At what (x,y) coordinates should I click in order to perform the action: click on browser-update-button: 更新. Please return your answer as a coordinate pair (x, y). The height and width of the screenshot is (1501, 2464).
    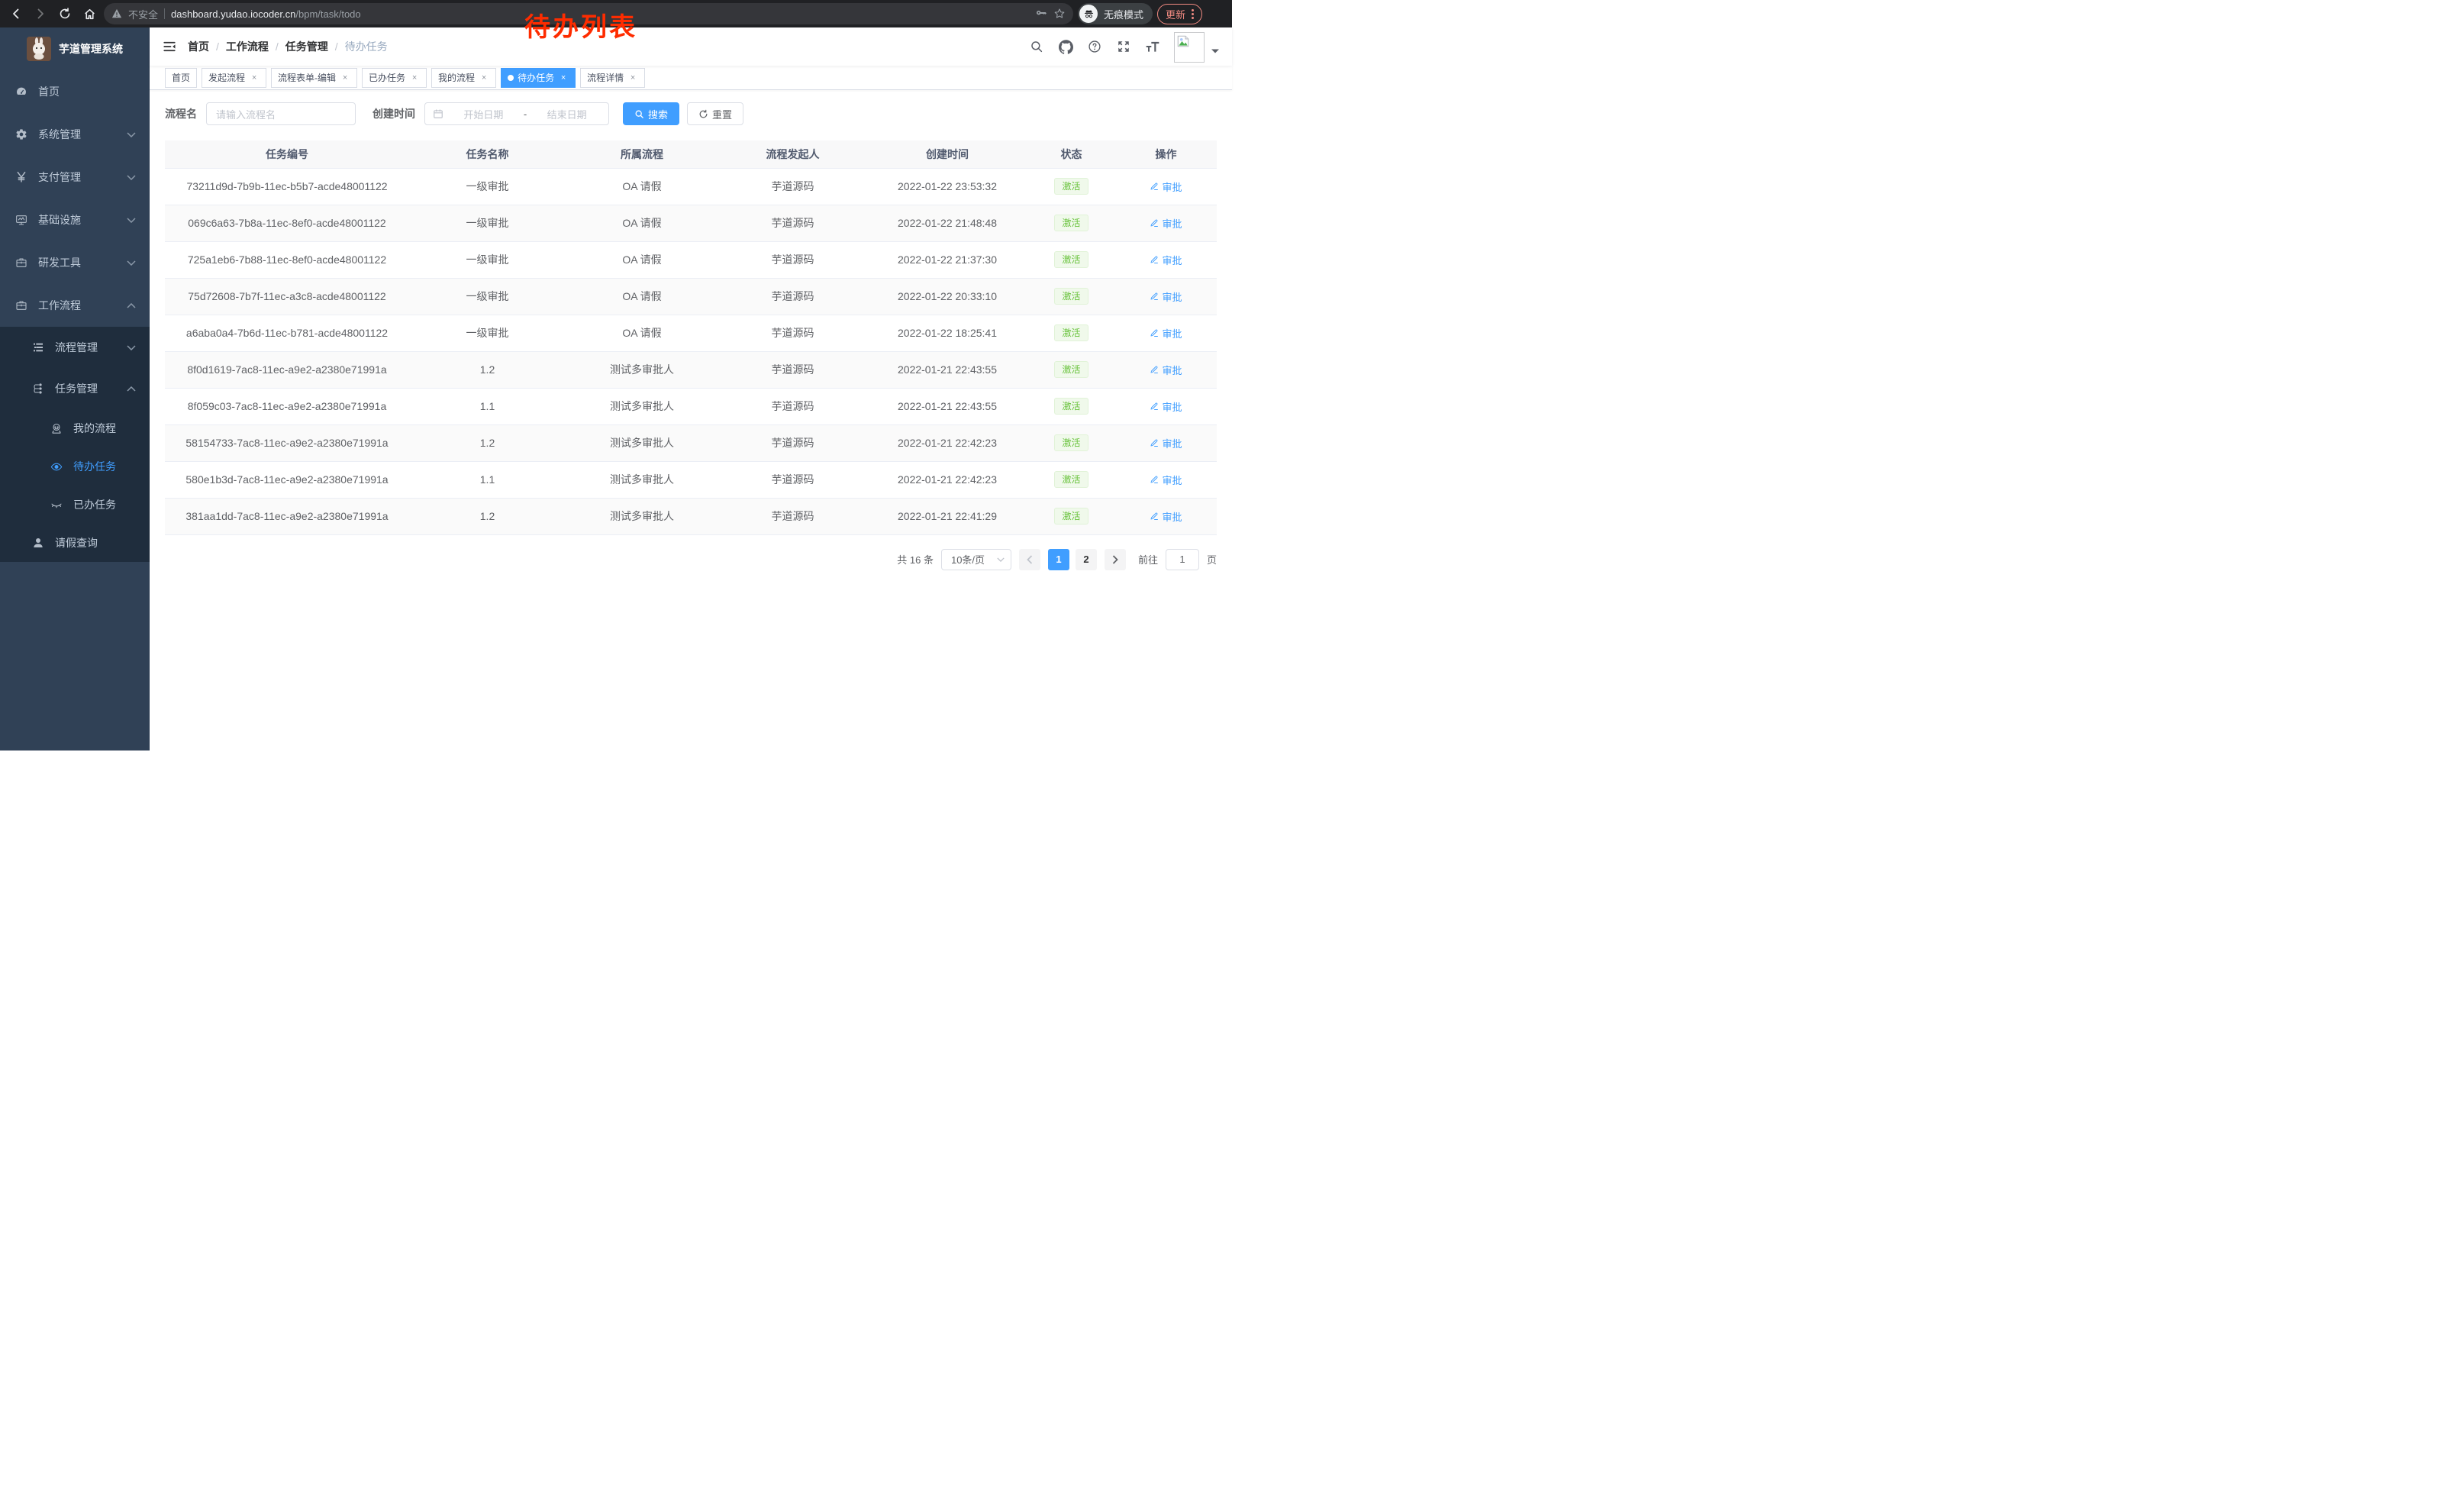
    Looking at the image, I should click on (1180, 14).